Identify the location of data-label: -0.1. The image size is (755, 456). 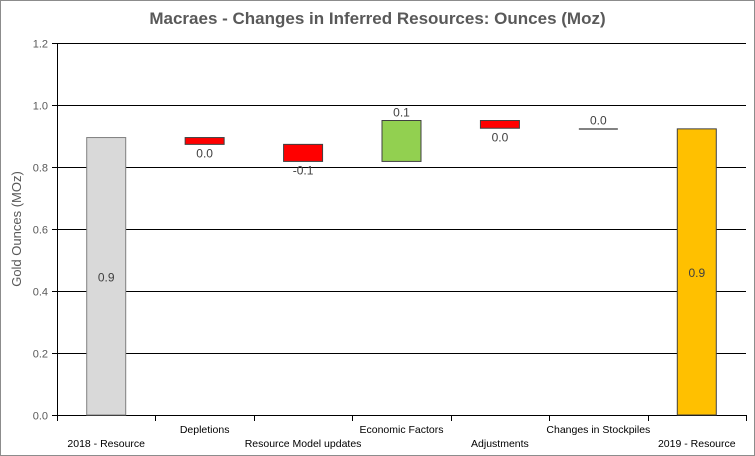
(303, 170).